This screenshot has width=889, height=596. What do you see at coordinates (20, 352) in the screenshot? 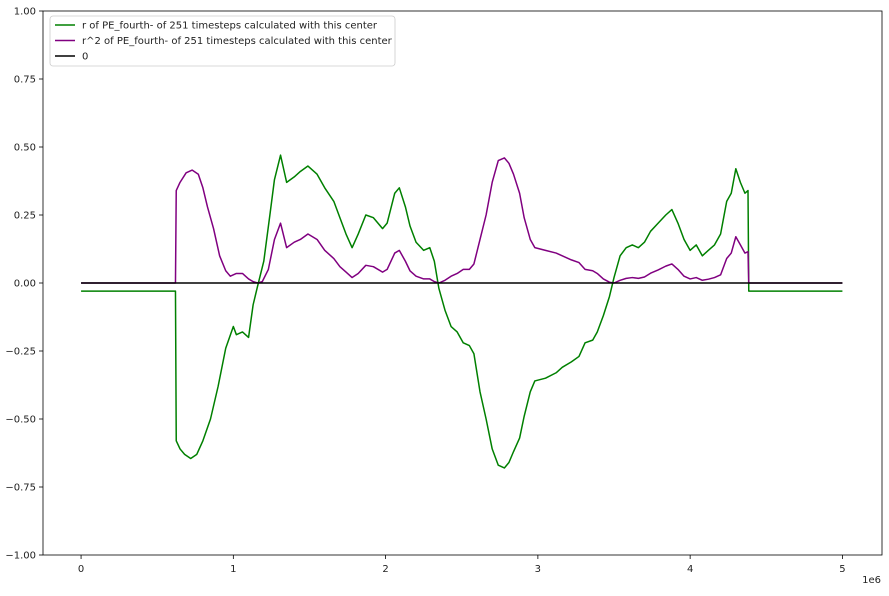
I see `y-tick-label: −0.25` at bounding box center [20, 352].